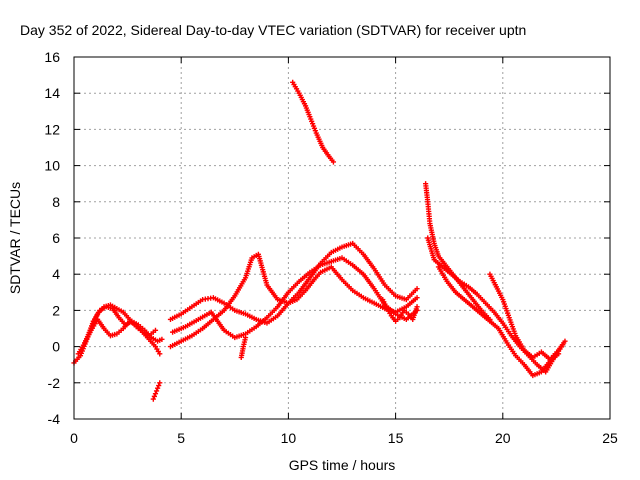 The width and height of the screenshot is (640, 480). What do you see at coordinates (54, 419) in the screenshot?
I see `y-tick-label: -4` at bounding box center [54, 419].